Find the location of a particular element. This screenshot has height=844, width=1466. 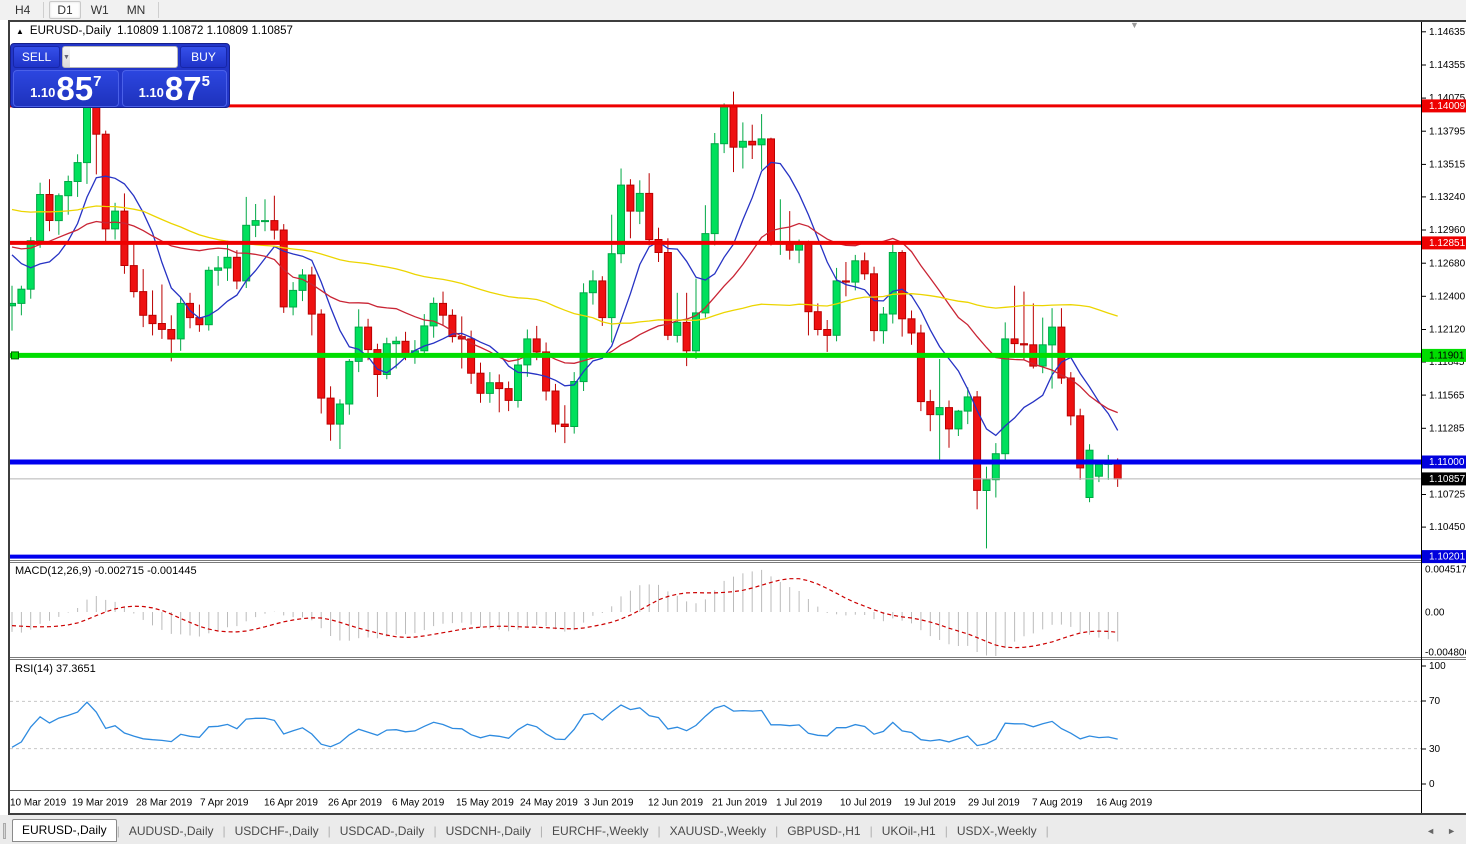

tab-scroll-right-icon: ► is located at coordinates (1451, 831).